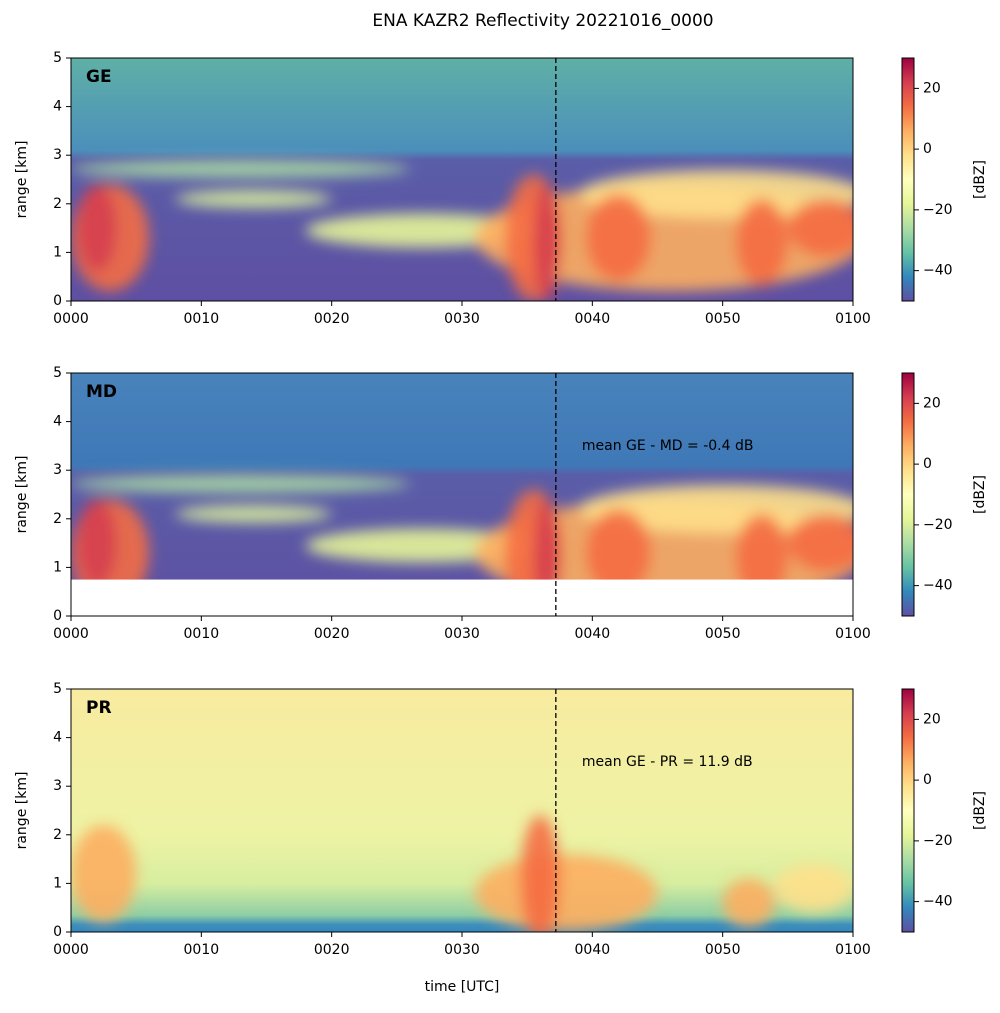 The height and width of the screenshot is (1013, 1000). Describe the element at coordinates (667, 762) in the screenshot. I see `annotation: mean GE - PR = 11.9 dB` at that location.